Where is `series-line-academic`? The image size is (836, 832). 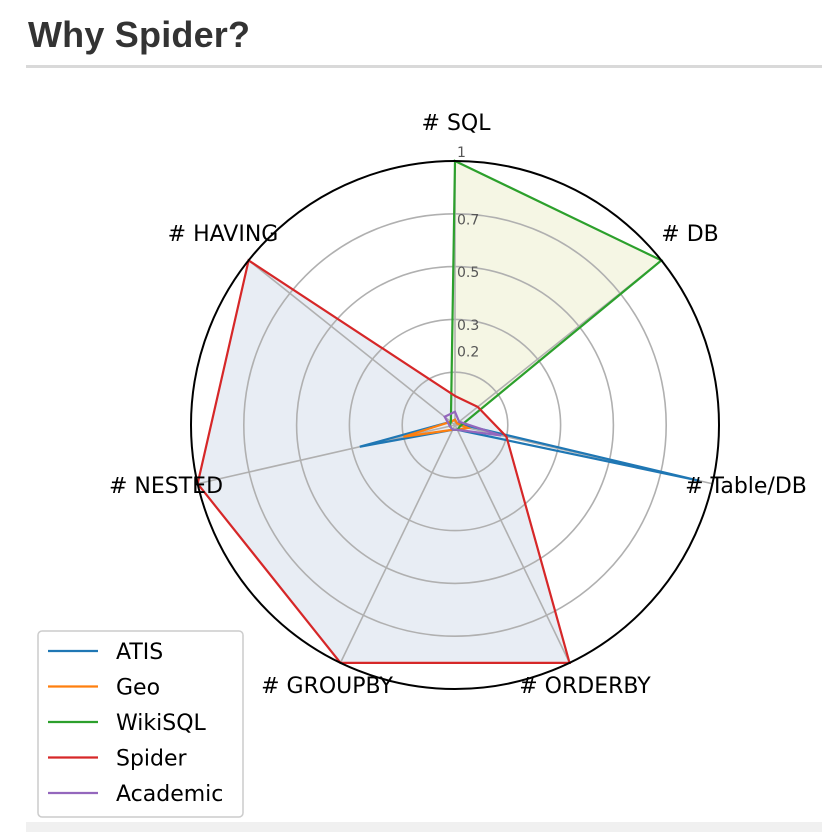 series-line-academic is located at coordinates (472, 423).